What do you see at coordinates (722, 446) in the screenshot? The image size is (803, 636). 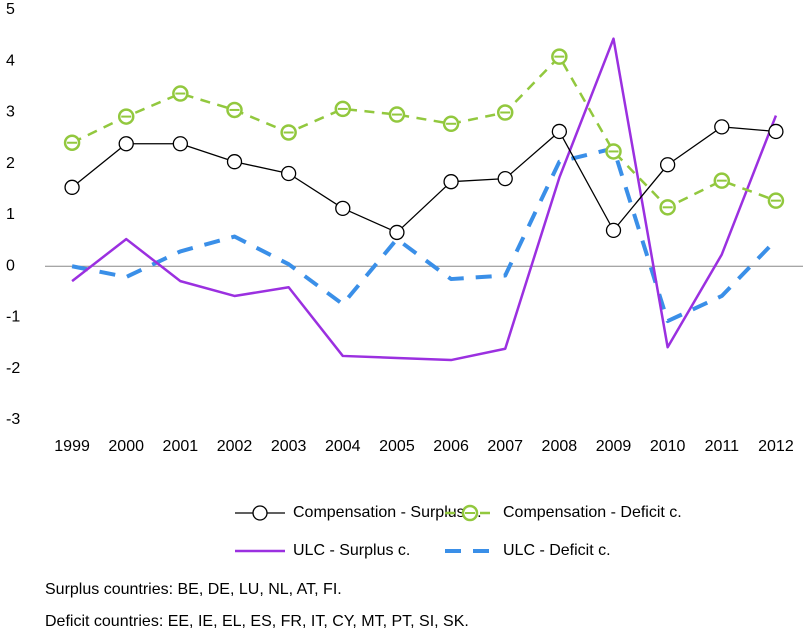 I see `x-tick-label: 2011` at bounding box center [722, 446].